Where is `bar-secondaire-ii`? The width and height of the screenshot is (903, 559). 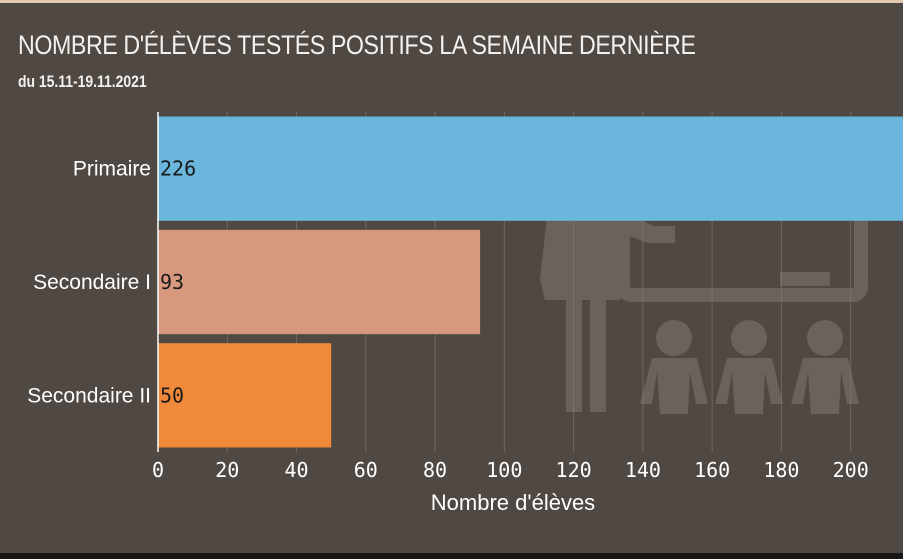 bar-secondaire-ii is located at coordinates (245, 395).